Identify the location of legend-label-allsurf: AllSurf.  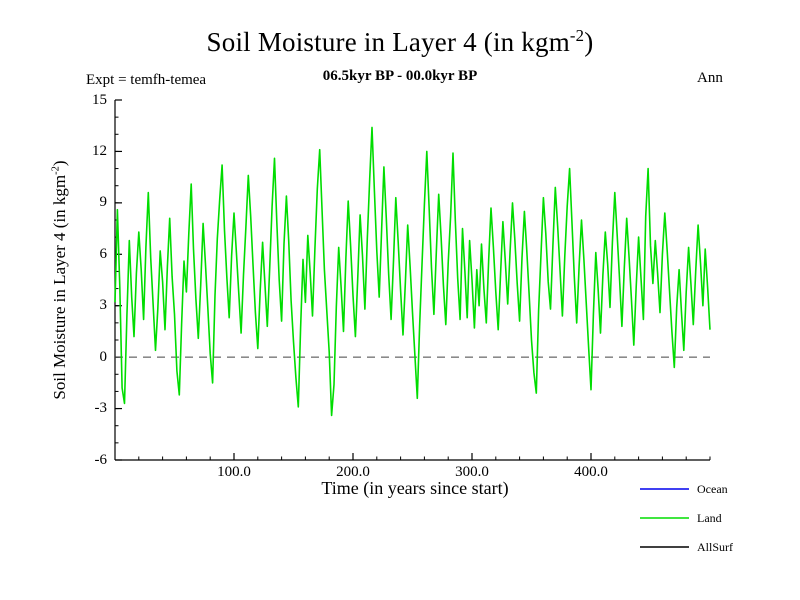
(715, 547).